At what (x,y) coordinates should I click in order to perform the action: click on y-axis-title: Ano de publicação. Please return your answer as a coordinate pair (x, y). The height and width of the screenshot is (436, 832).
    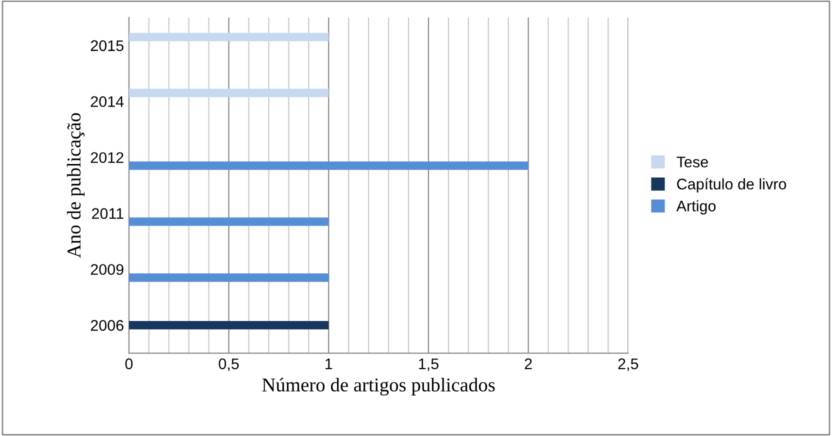
    Looking at the image, I should click on (75, 185).